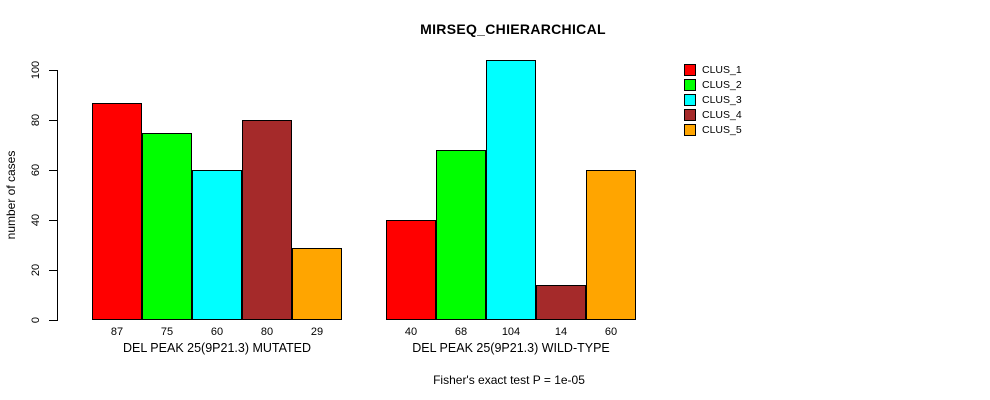 This screenshot has height=400, width=990. What do you see at coordinates (511, 332) in the screenshot?
I see `bar-value-label: 104` at bounding box center [511, 332].